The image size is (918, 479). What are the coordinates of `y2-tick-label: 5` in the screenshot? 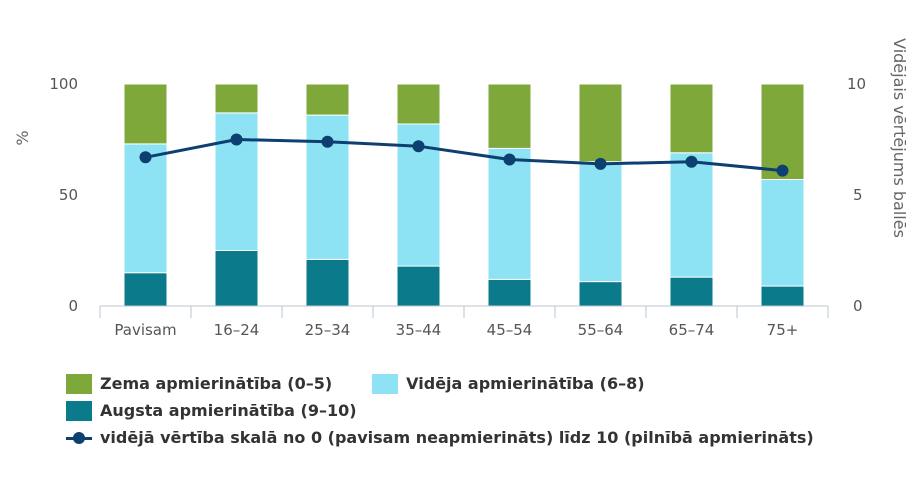 It's located at (858, 195).